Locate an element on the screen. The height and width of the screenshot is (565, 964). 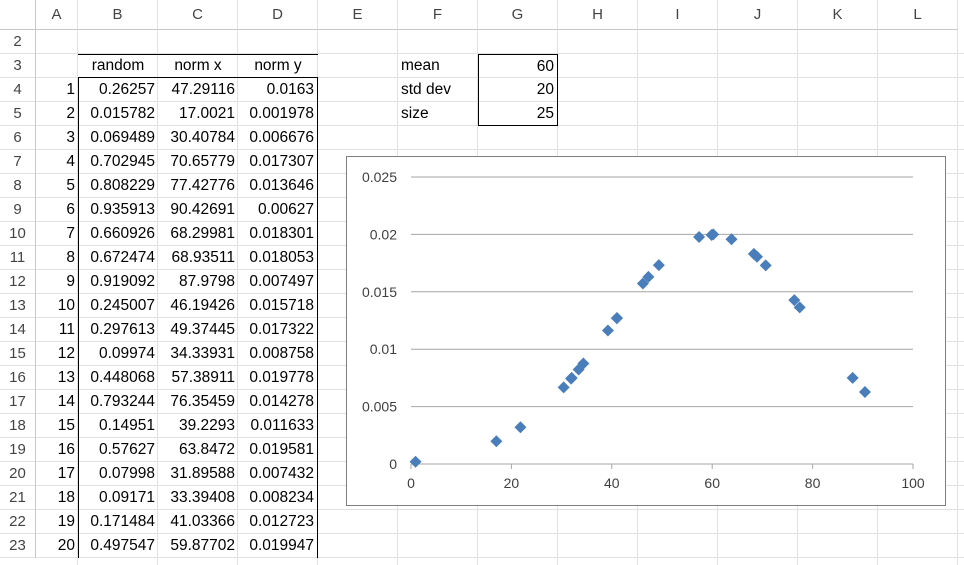
data-cell: 0.245007 is located at coordinates (118, 306).